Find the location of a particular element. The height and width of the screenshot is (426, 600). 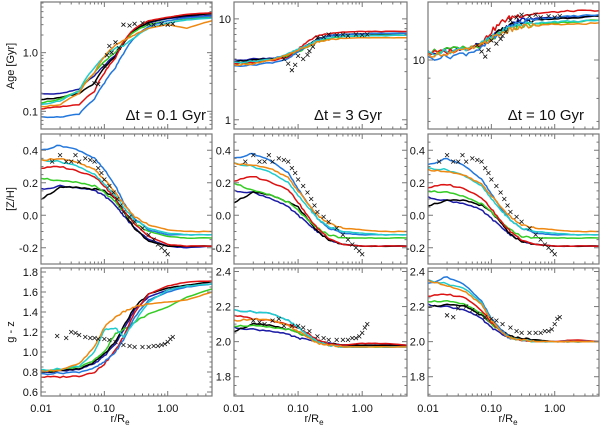

svg-text: r/Re is located at coordinates (120, 419).